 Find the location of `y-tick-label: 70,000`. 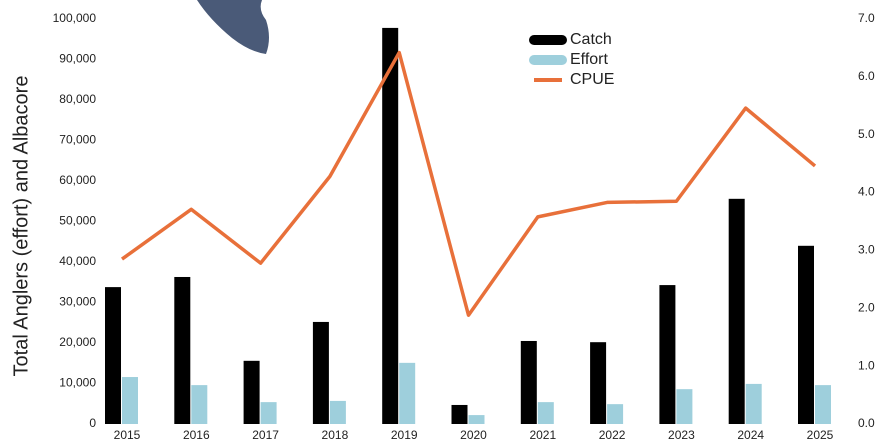

y-tick-label: 70,000 is located at coordinates (77, 140).